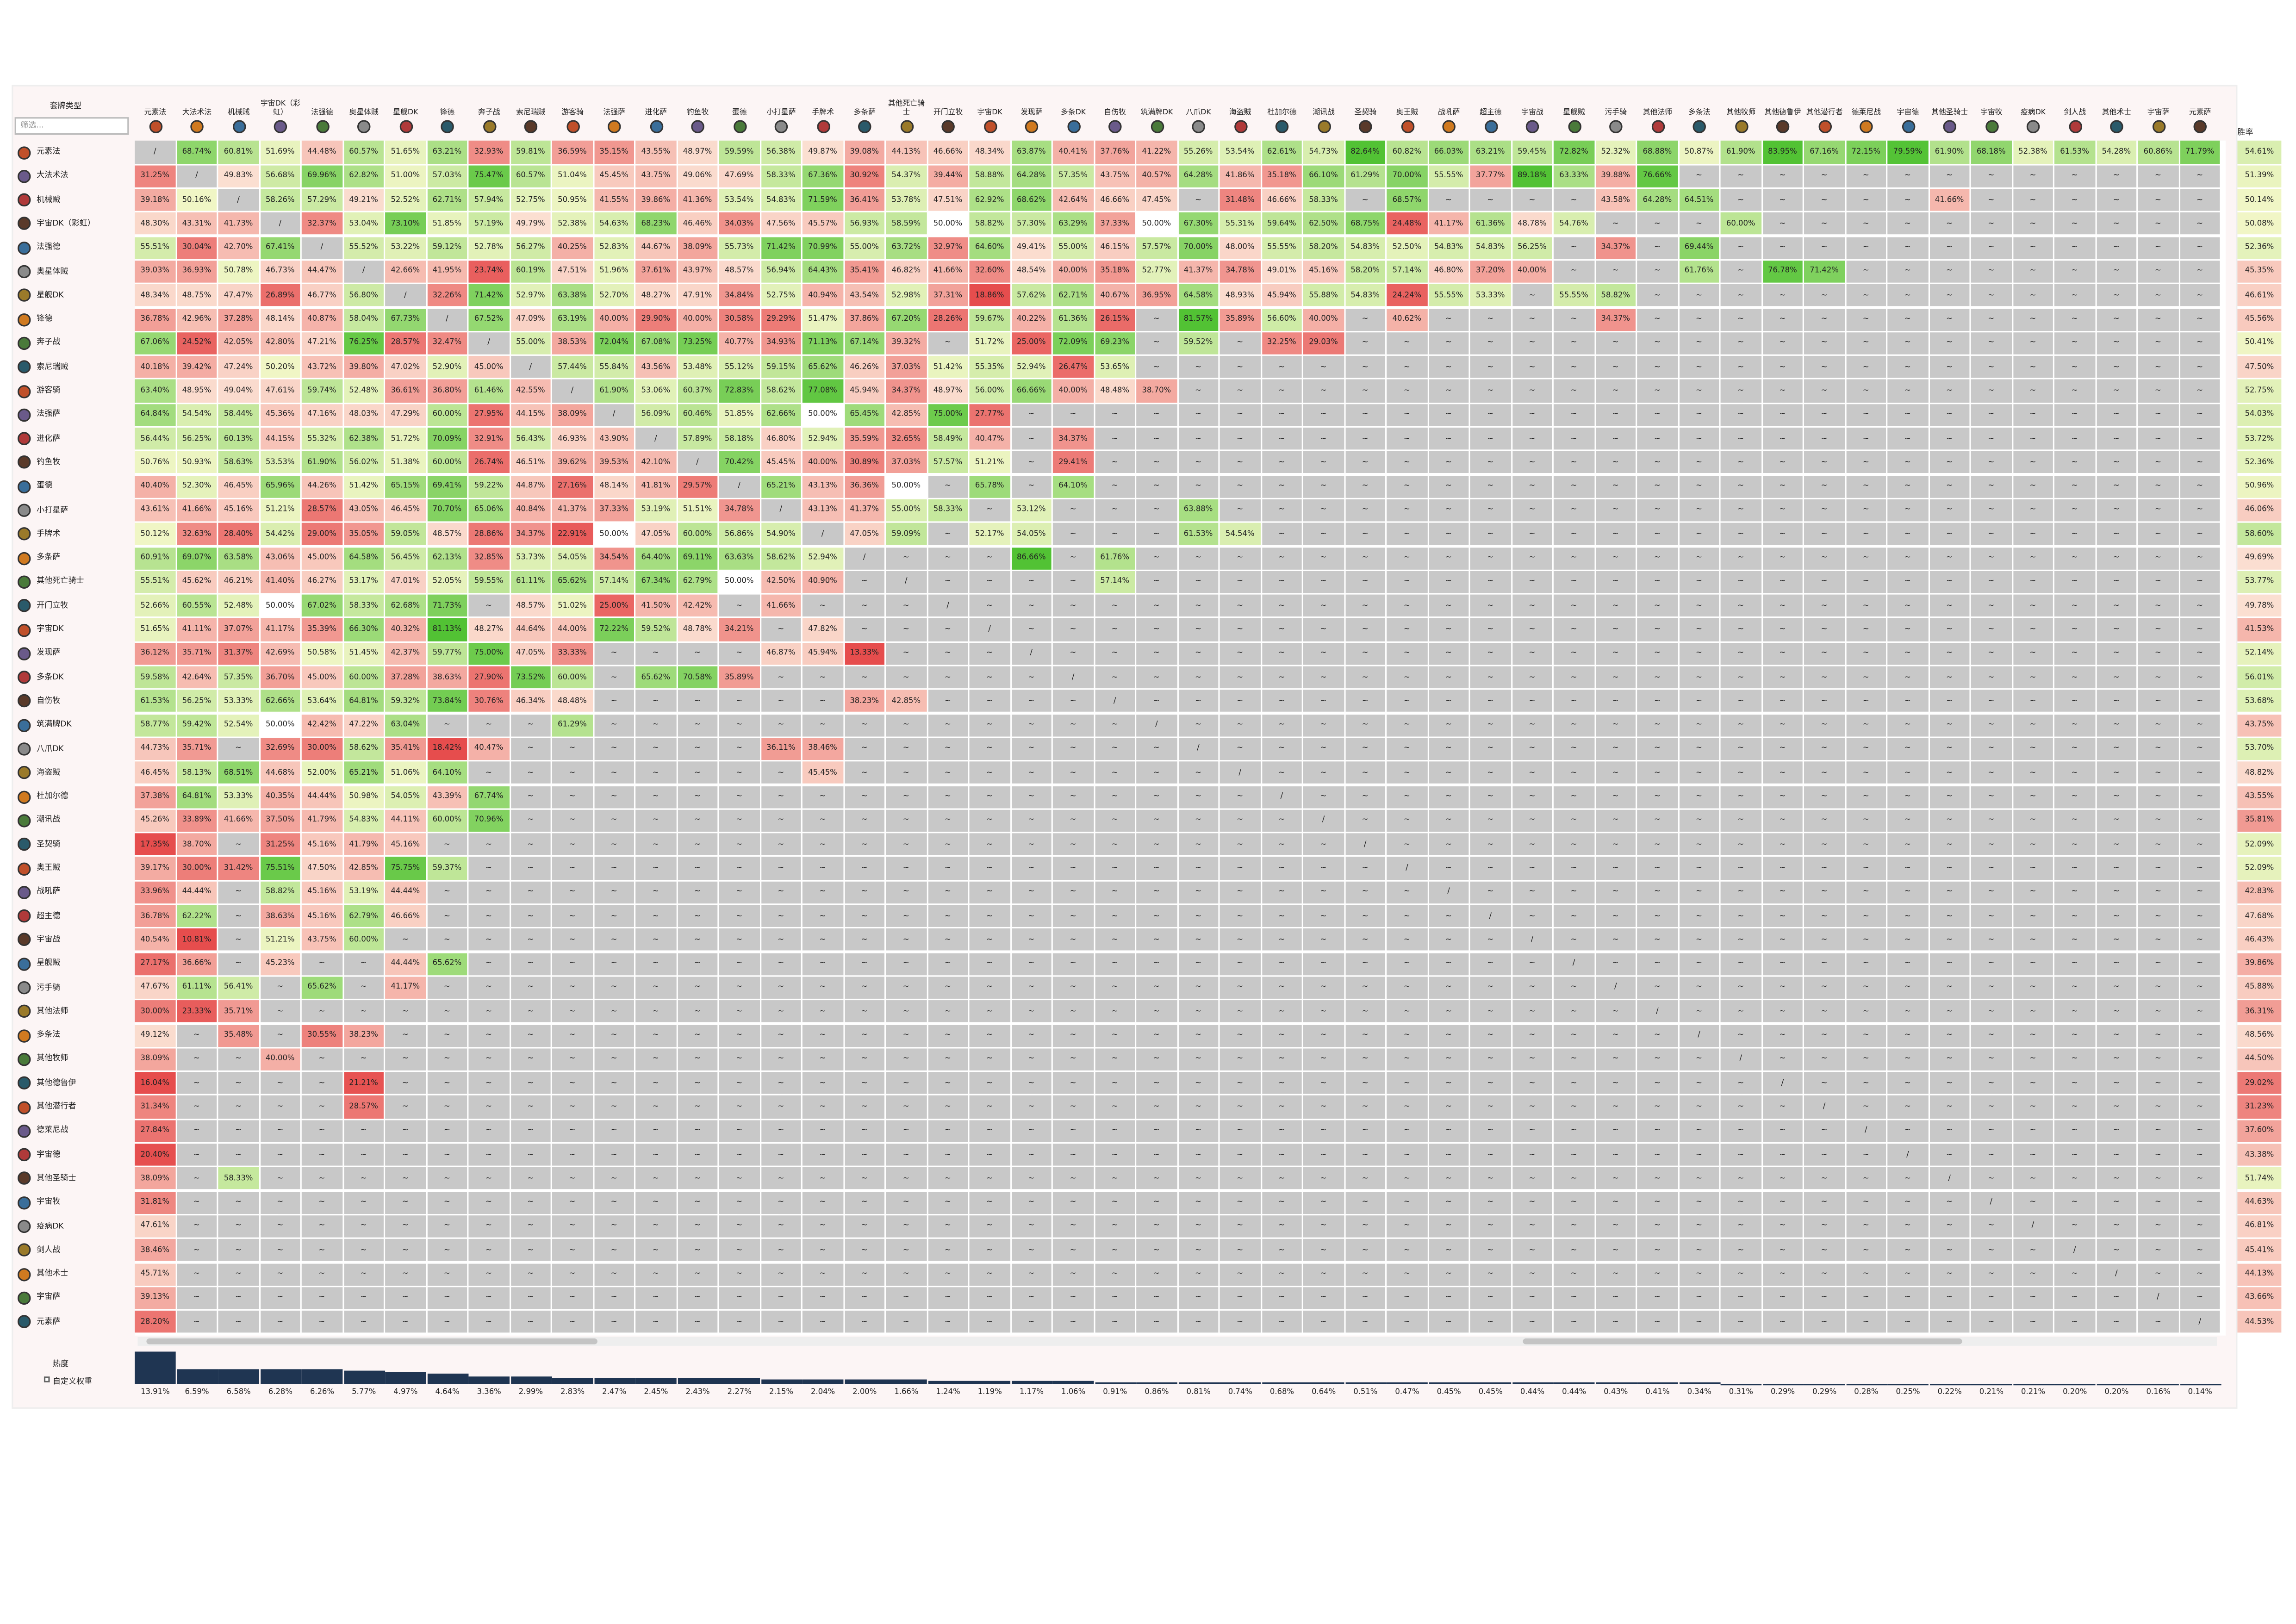  Describe the element at coordinates (405, 113) in the screenshot. I see `column-header: 星舰DK` at that location.